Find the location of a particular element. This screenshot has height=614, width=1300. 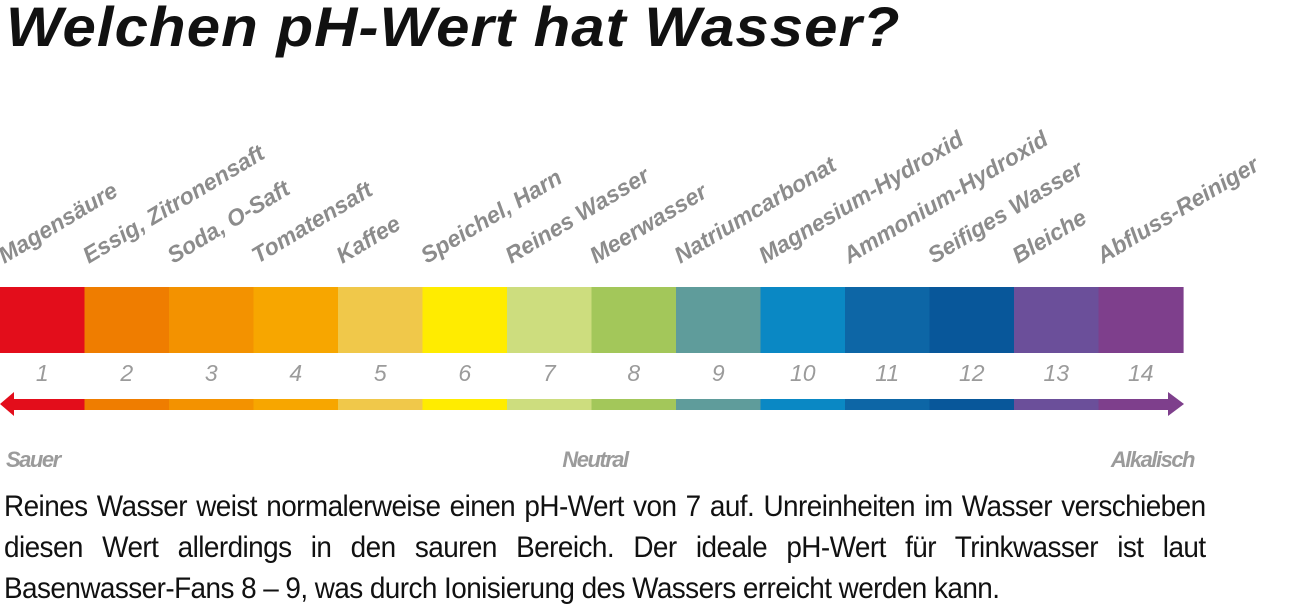

ph-value-label: 6 is located at coordinates (464, 373).